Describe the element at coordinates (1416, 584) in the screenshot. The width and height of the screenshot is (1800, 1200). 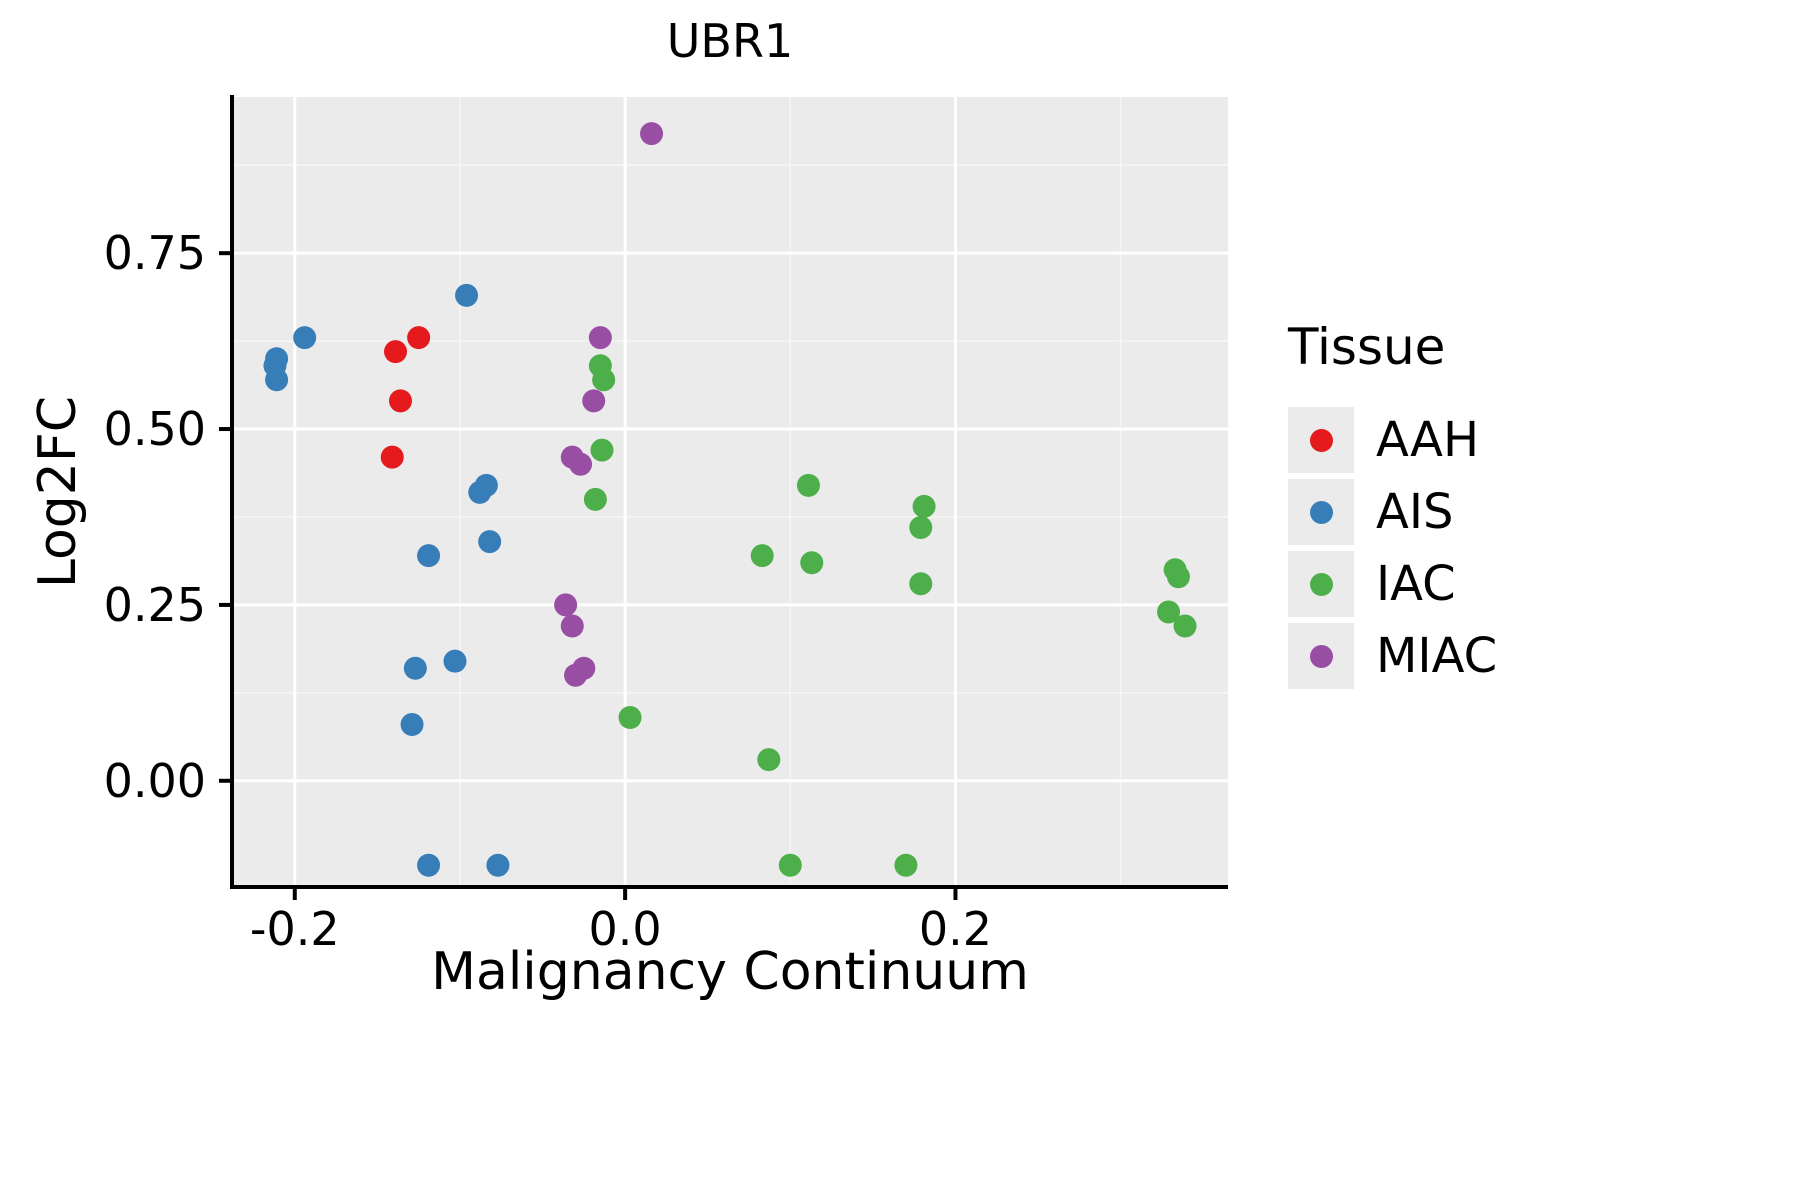
I see `legend-label: IAC` at that location.